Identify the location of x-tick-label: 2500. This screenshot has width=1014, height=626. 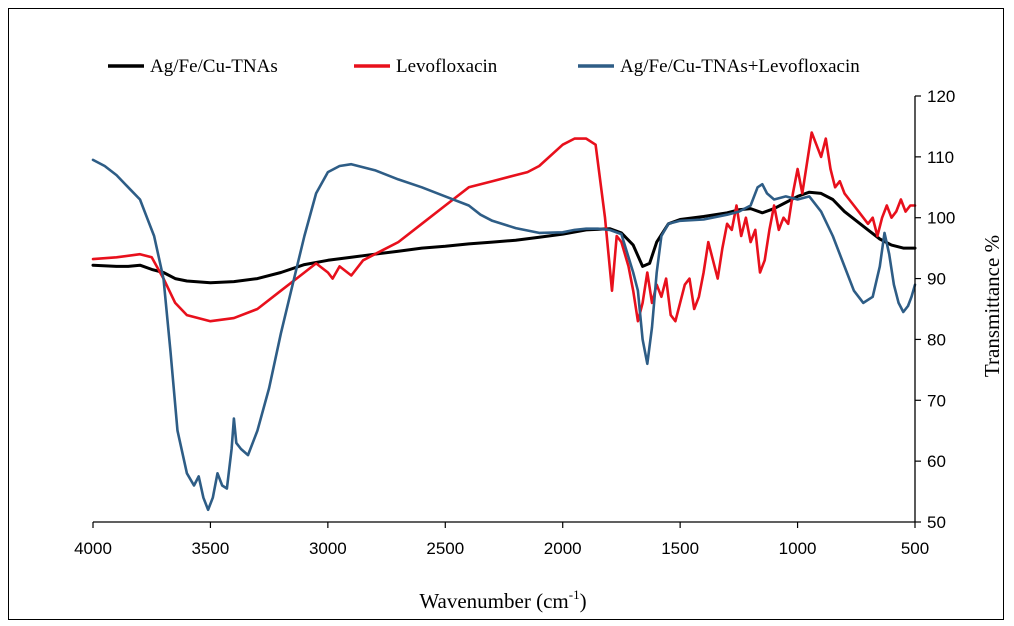
(445, 548).